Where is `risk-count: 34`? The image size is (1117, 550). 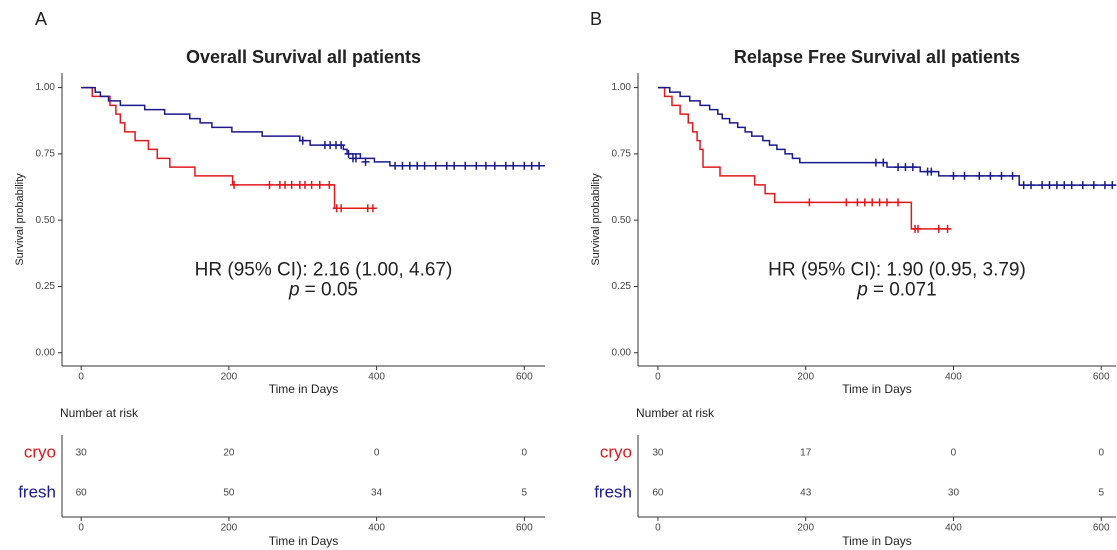 risk-count: 34 is located at coordinates (377, 493).